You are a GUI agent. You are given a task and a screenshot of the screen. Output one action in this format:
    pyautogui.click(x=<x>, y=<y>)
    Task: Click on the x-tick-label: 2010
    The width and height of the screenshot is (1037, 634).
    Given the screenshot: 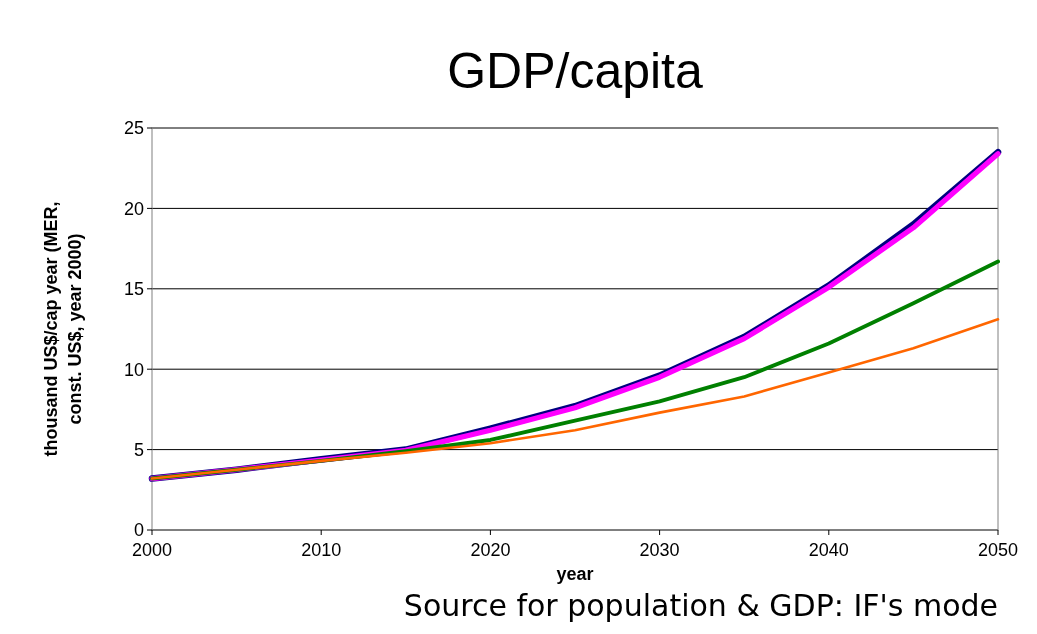 What is the action you would take?
    pyautogui.click(x=321, y=550)
    